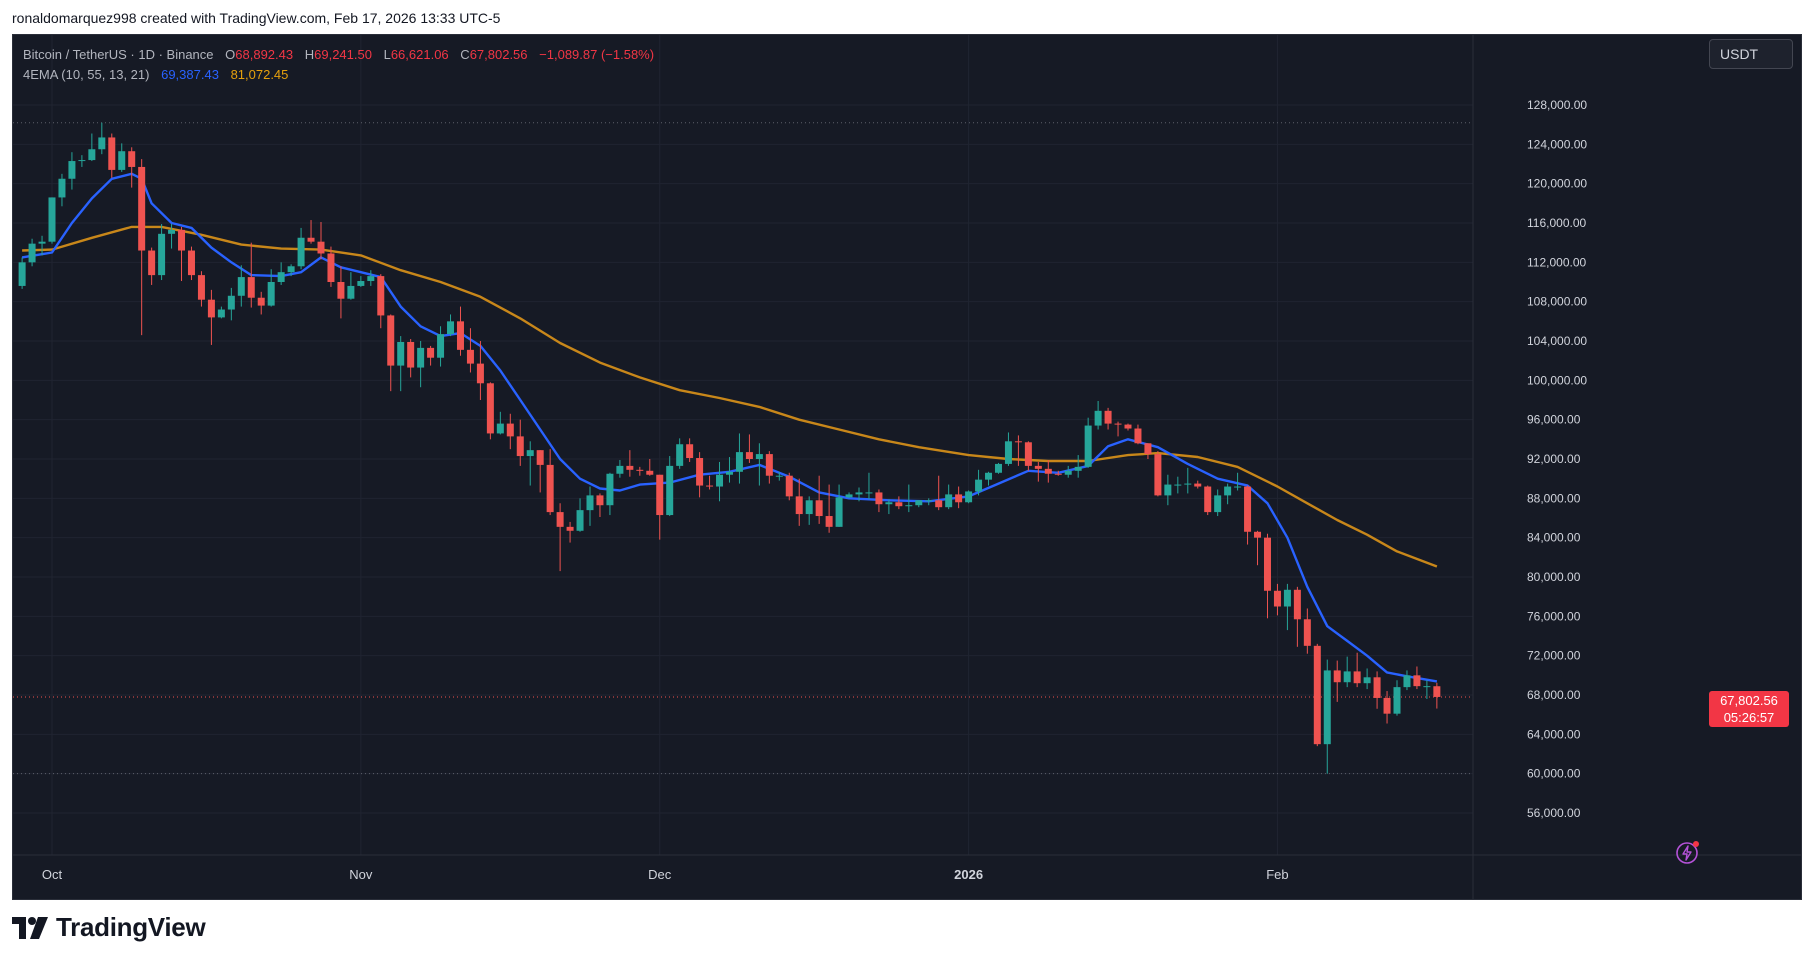 The width and height of the screenshot is (1814, 976). Describe the element at coordinates (1751, 54) in the screenshot. I see `currency-selector: USDT` at that location.